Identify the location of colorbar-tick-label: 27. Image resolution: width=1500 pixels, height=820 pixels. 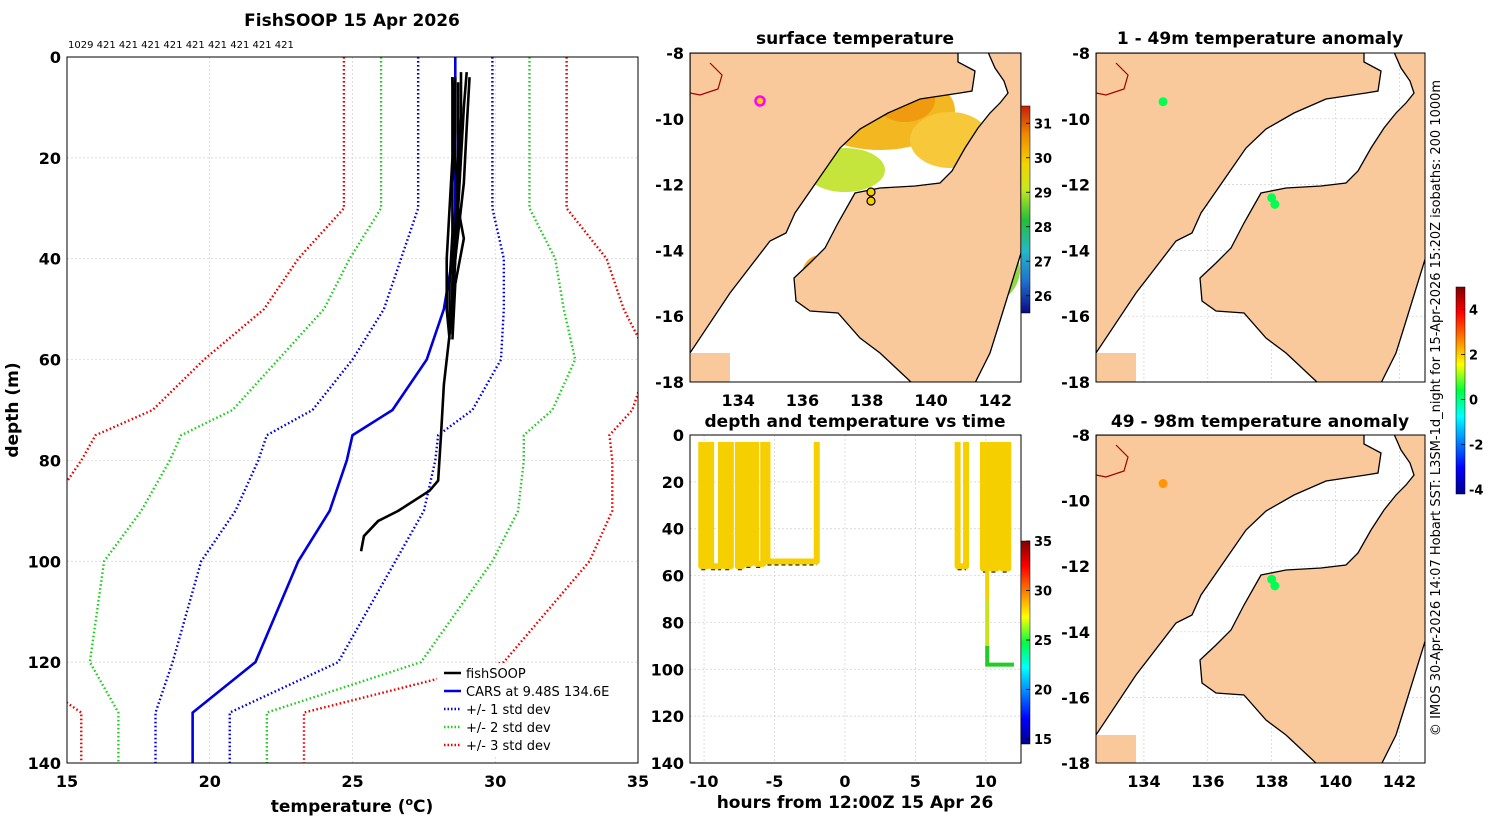
(1043, 262).